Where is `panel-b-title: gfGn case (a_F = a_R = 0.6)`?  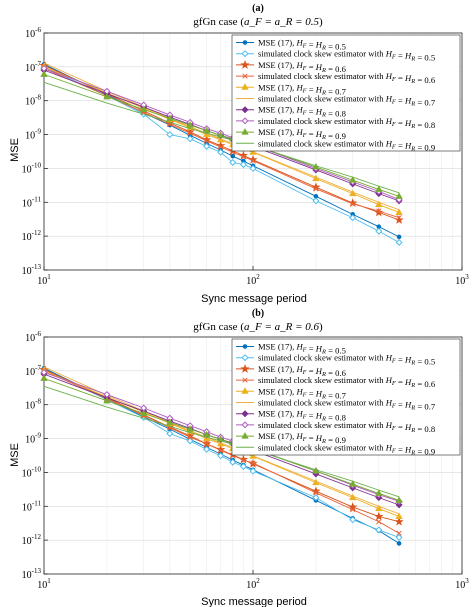 panel-b-title: gfGn case (a_F = a_R = 0.6) is located at coordinates (258, 327).